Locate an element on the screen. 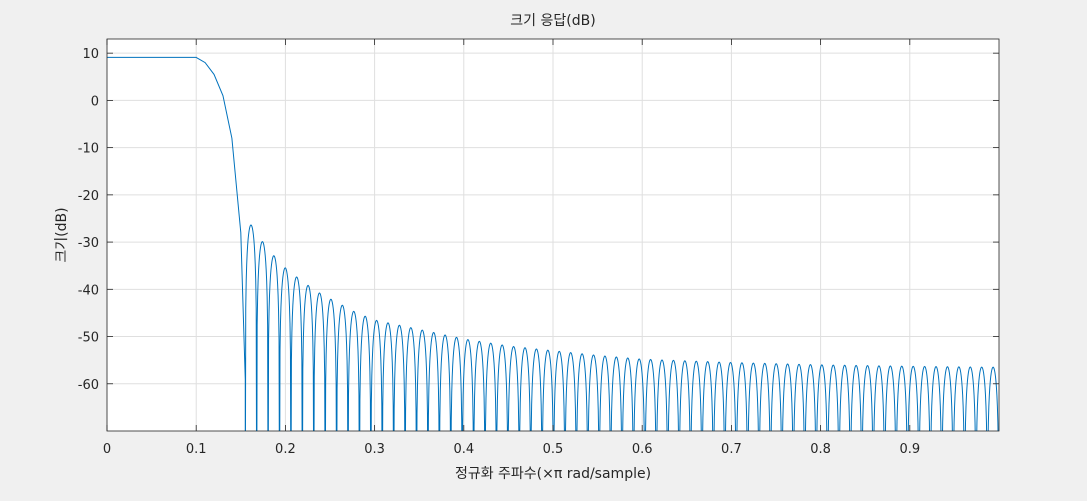  x-tick-label: 0.5 is located at coordinates (553, 449).